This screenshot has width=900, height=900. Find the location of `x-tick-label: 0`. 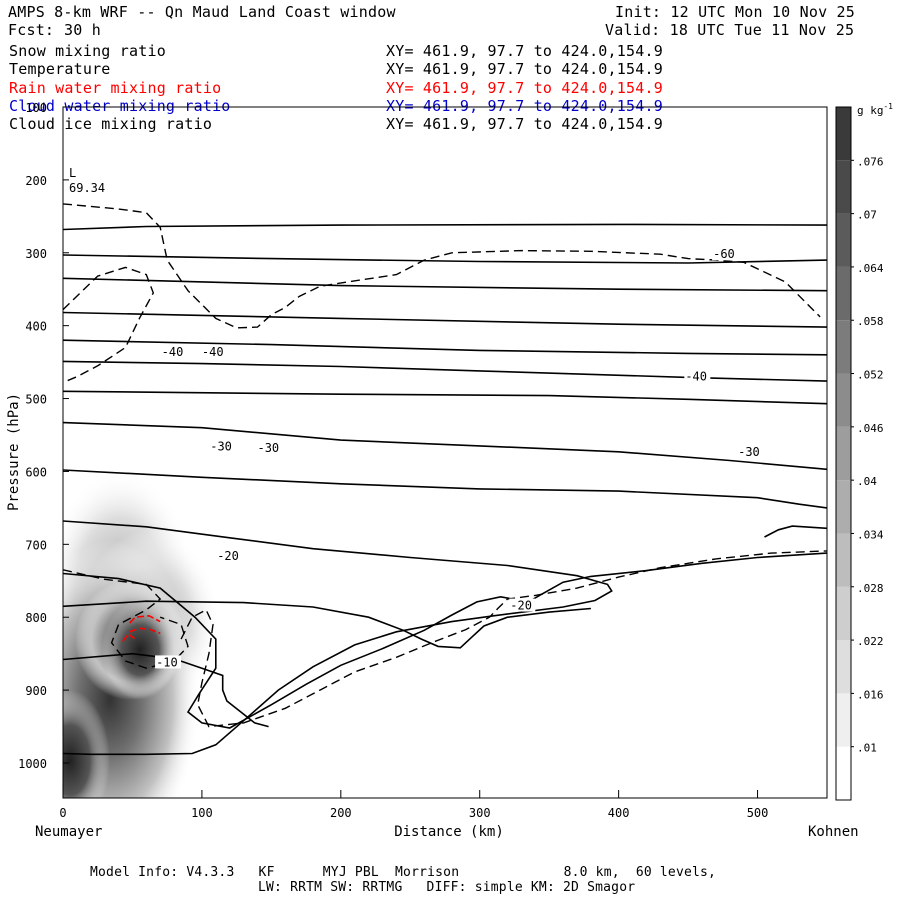

x-tick-label: 0 is located at coordinates (62, 813).